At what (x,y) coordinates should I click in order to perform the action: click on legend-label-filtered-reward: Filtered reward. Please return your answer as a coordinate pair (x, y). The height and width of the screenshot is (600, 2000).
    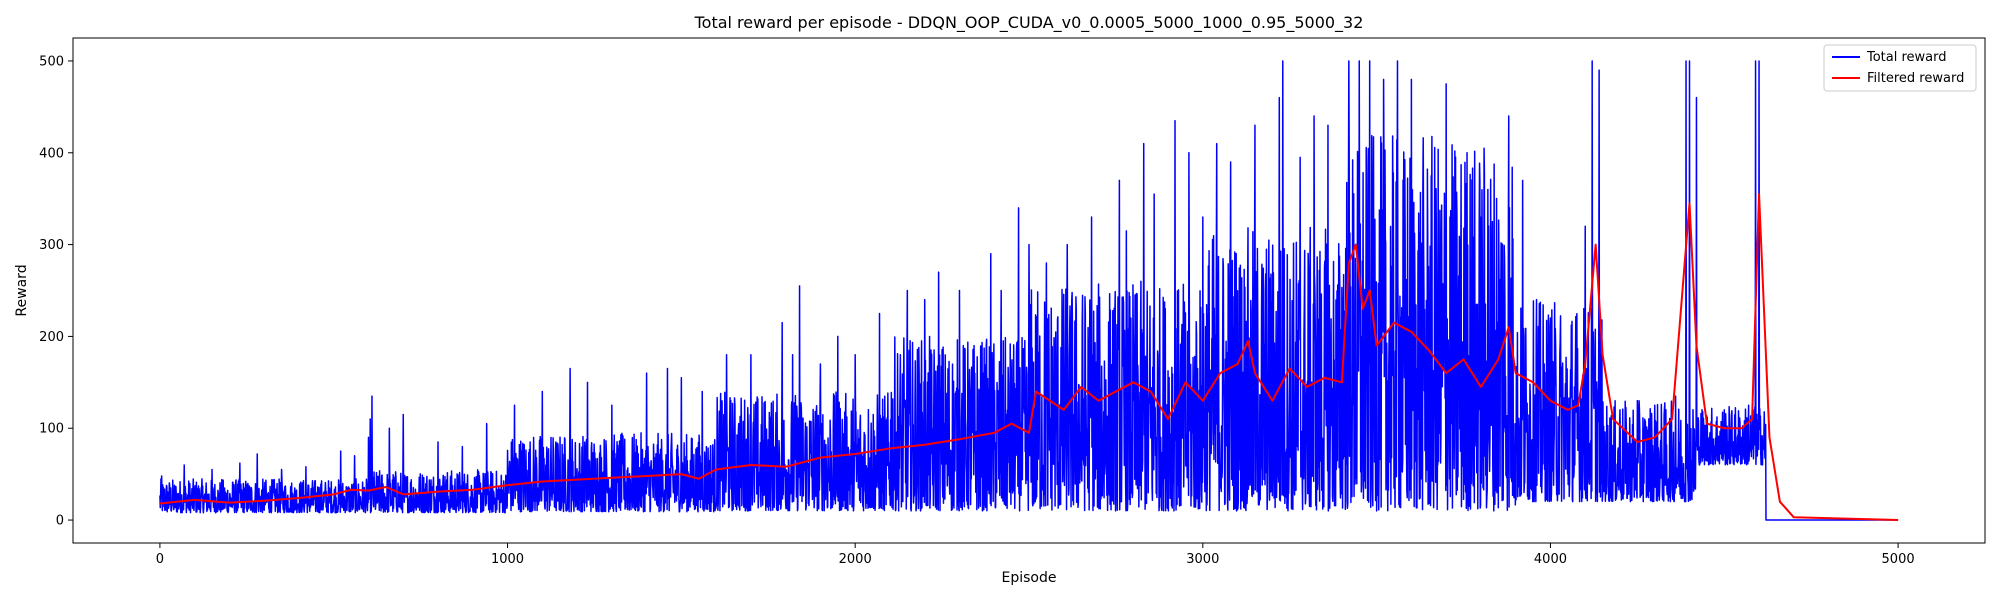
    Looking at the image, I should click on (1915, 78).